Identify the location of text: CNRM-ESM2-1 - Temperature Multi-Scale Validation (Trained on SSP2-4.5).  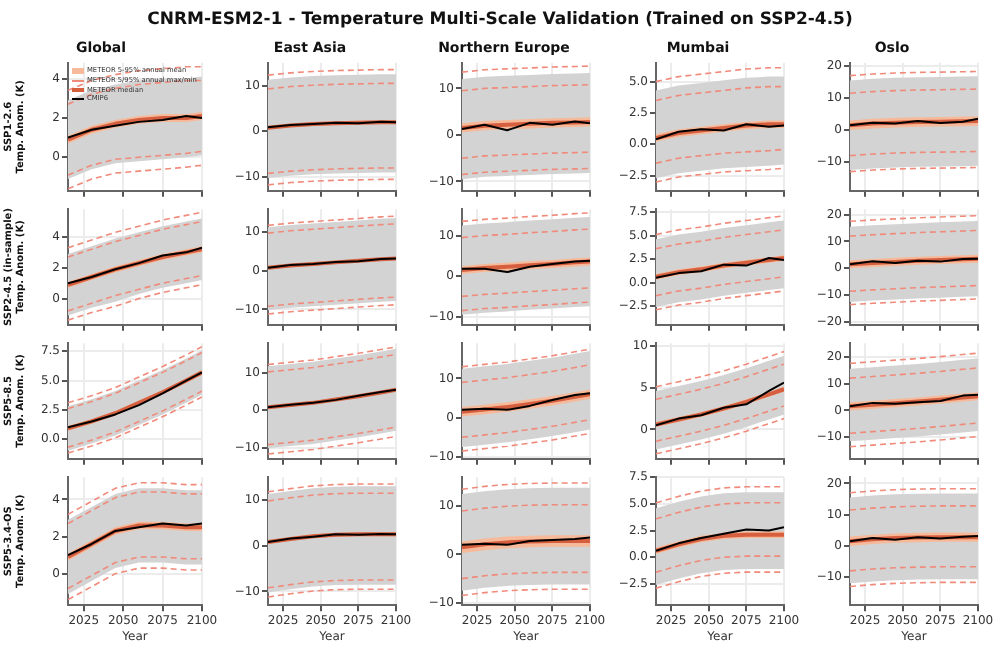
(500, 21).